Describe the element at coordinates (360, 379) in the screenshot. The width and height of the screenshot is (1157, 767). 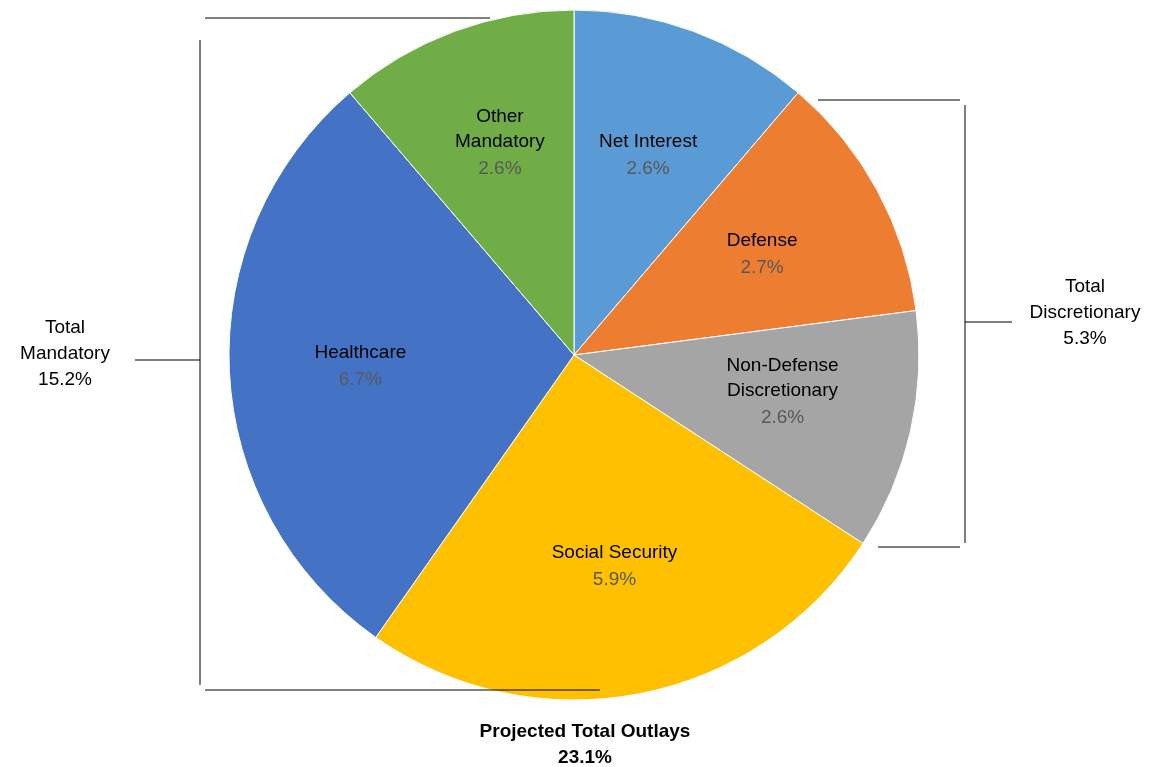
I see `data-label: 6.7%` at that location.